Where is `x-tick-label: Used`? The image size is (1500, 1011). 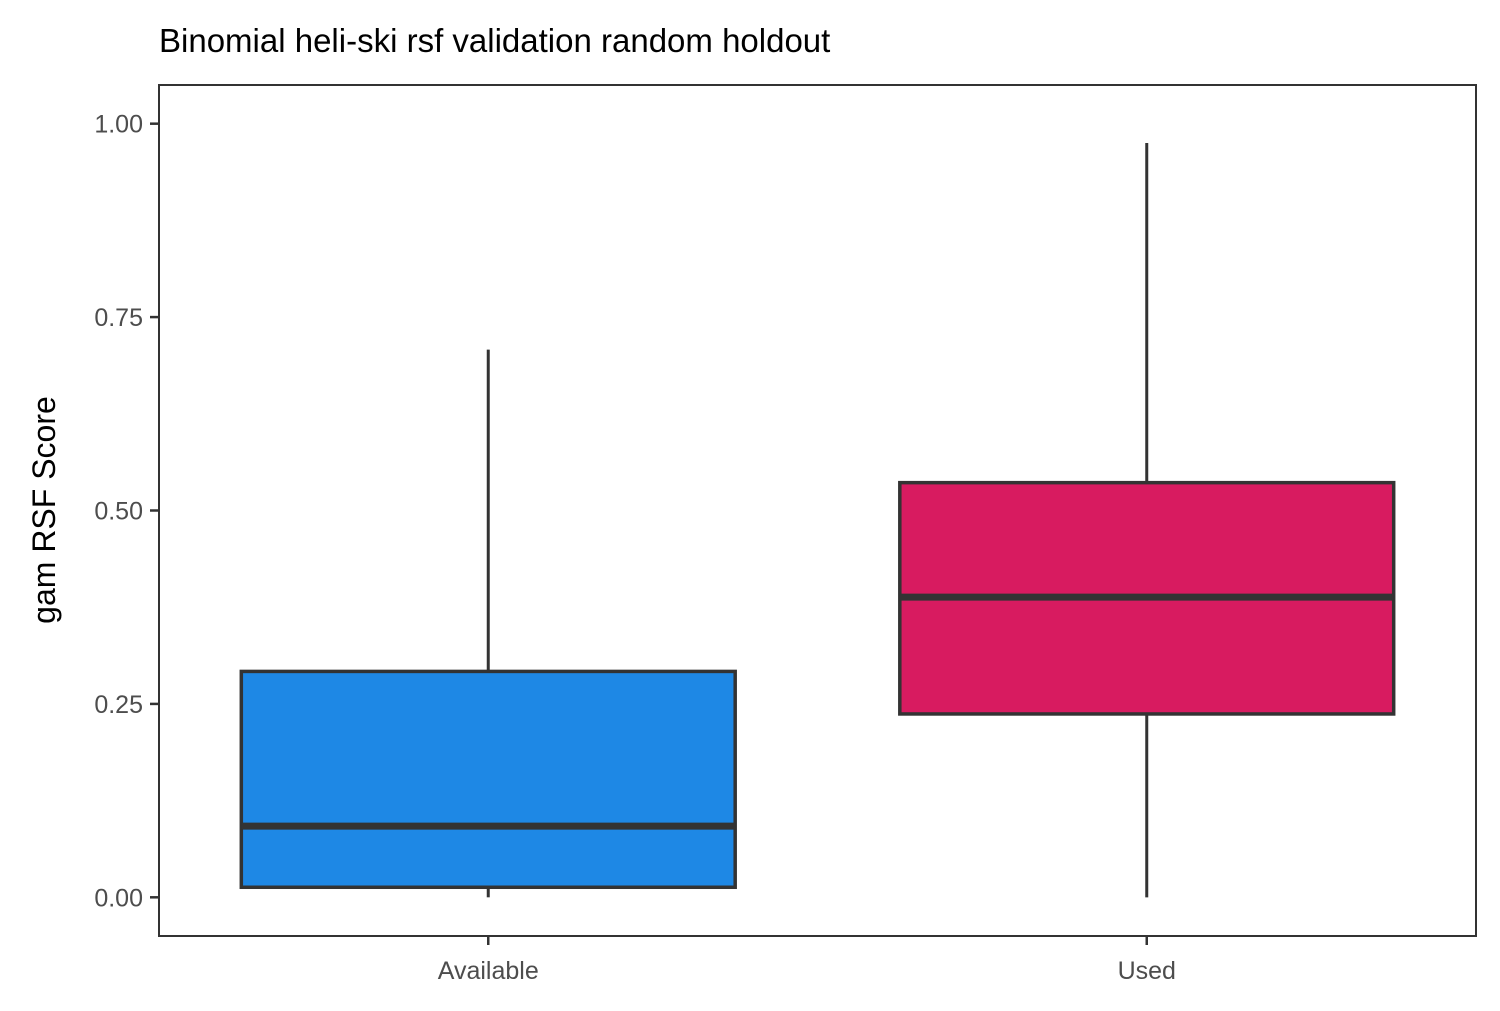
x-tick-label: Used is located at coordinates (1147, 971).